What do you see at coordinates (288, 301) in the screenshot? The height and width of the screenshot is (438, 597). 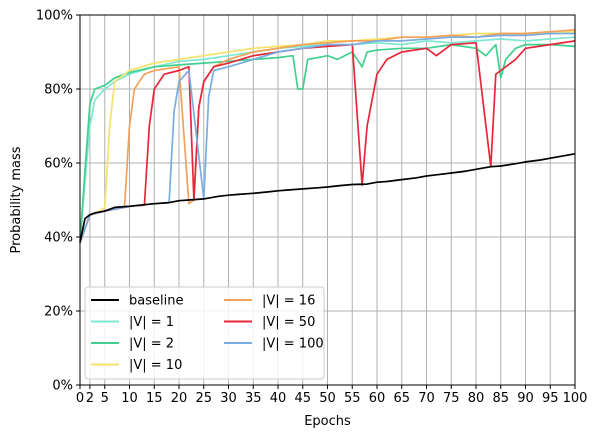 I see `legend-label: |V| = 16` at bounding box center [288, 301].